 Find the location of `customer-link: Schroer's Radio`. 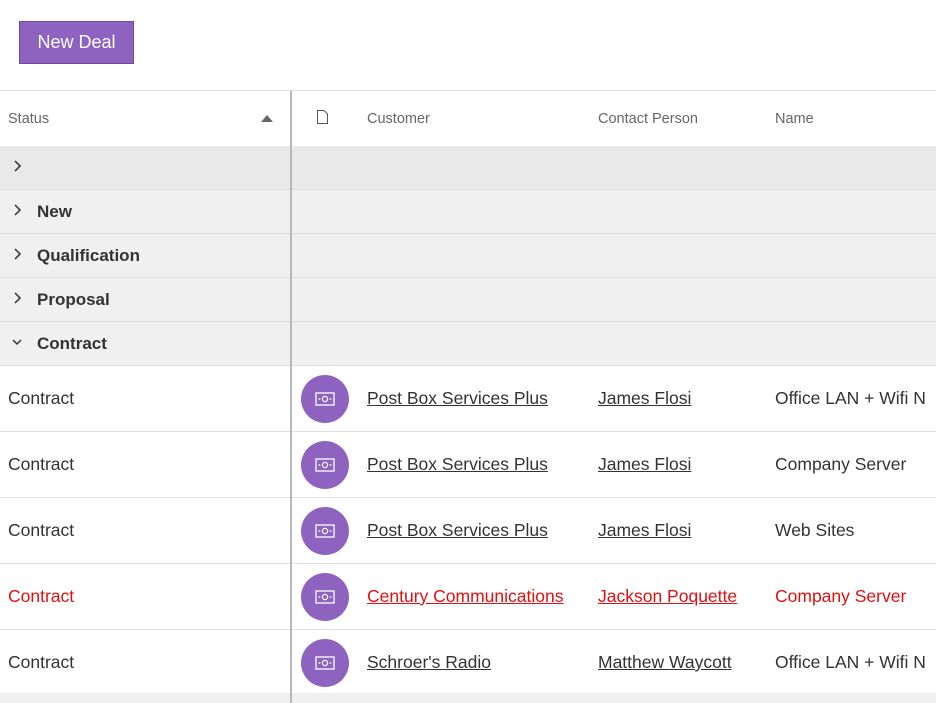

customer-link: Schroer's Radio is located at coordinates (429, 662).